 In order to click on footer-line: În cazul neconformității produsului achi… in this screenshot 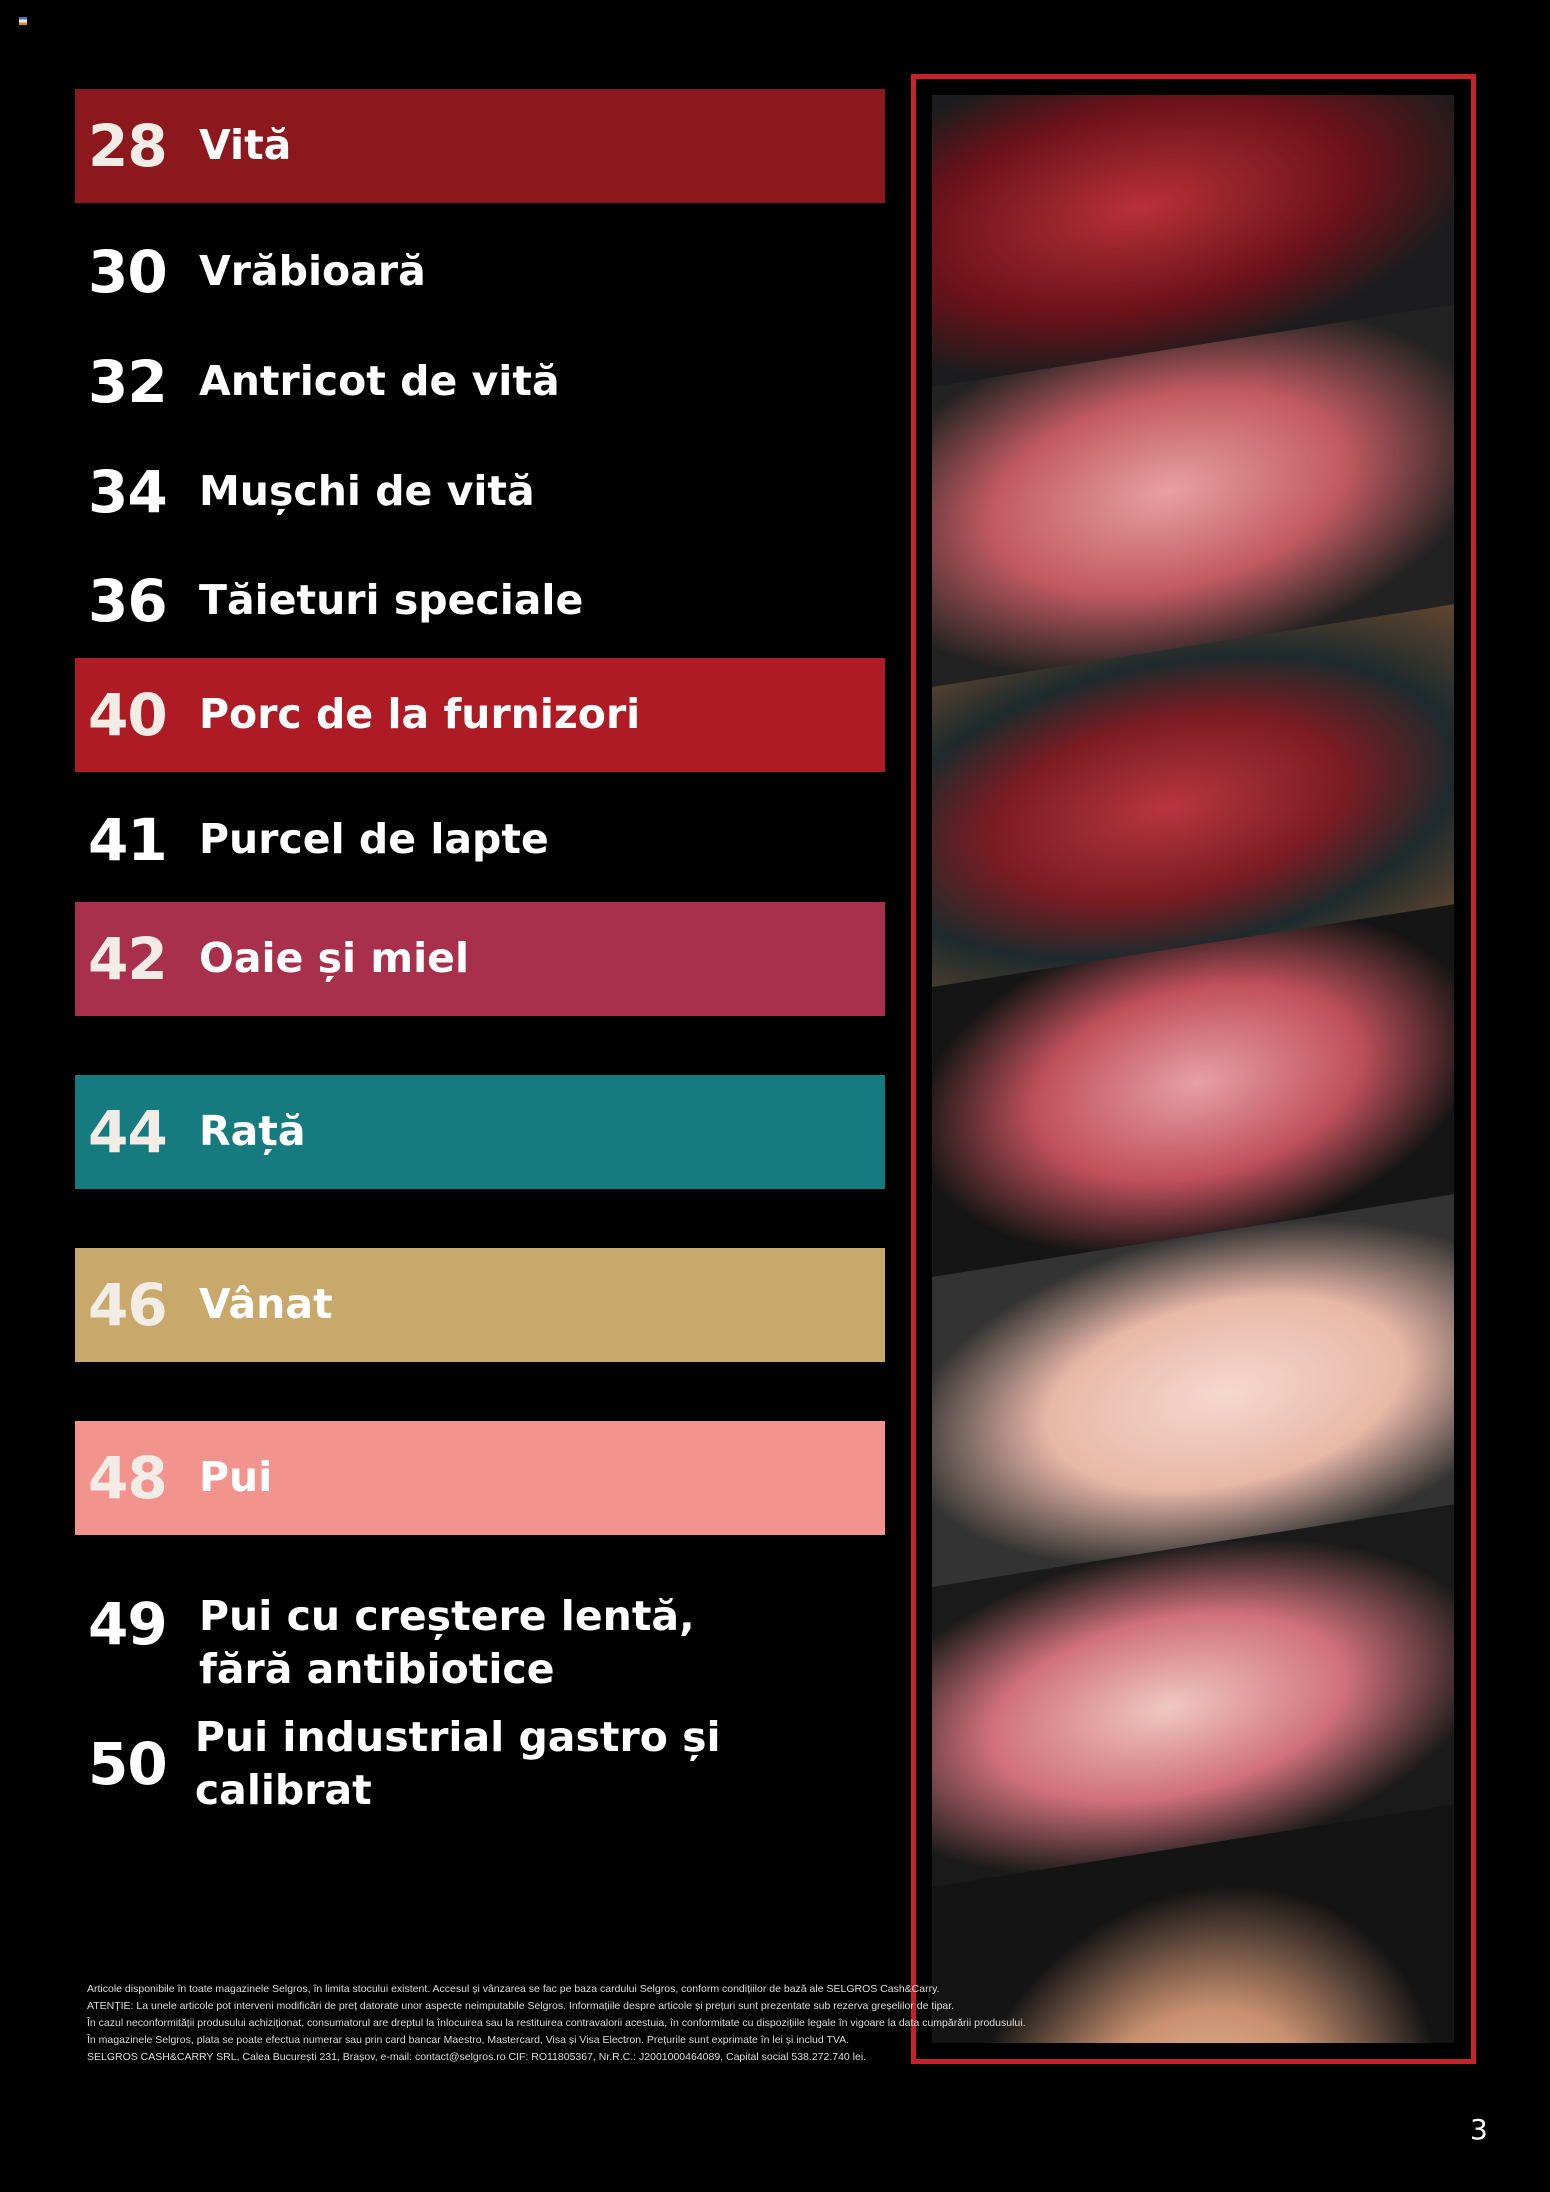, I will do `click(556, 2023)`.